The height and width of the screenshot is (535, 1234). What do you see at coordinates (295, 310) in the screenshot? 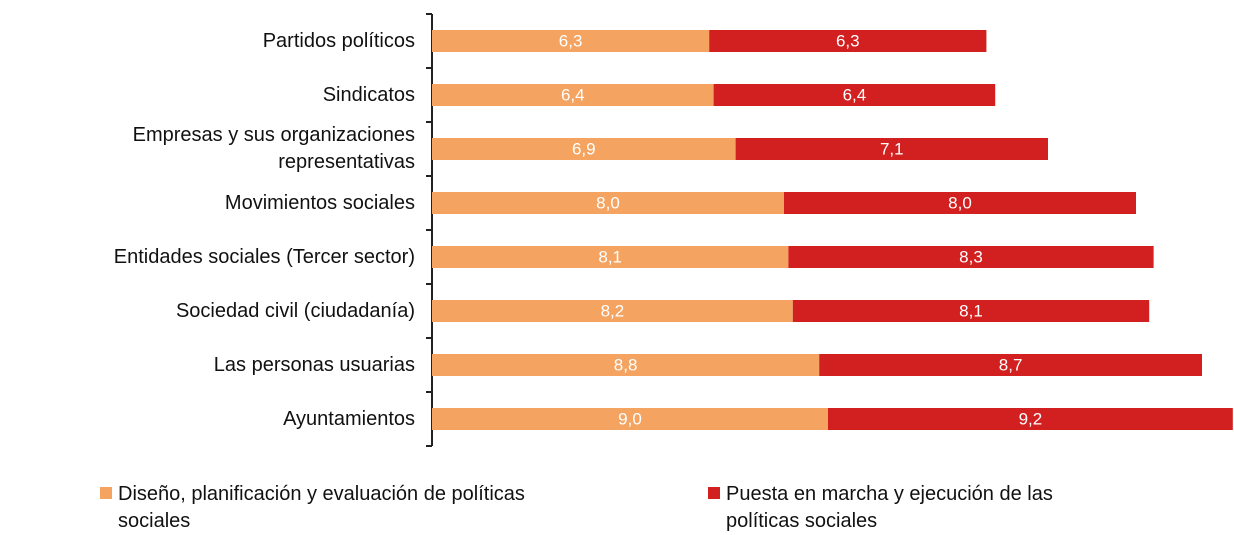
I see `category-label: Sociedad civil (ciudadanía)` at bounding box center [295, 310].